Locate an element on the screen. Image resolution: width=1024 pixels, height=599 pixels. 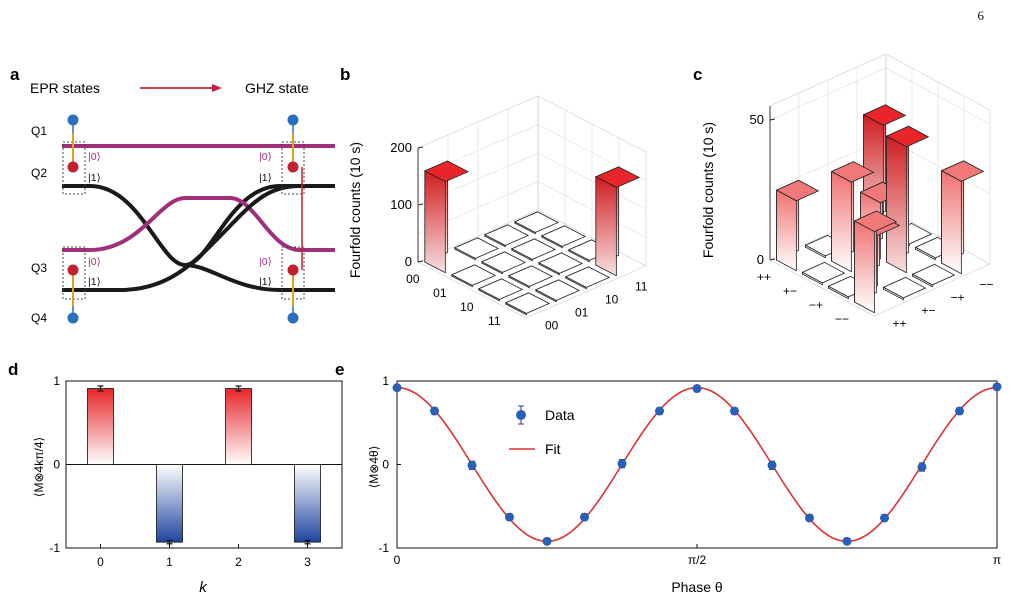
panel-a: a EPR states GHZ state Q1 Q2 Q3 Q4 is located at coordinates (172, 195).